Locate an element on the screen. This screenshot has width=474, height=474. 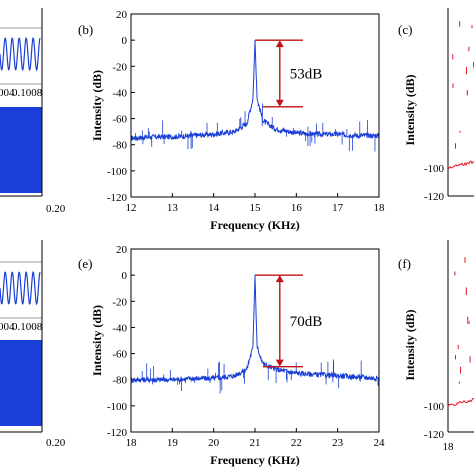
panel-c-tick-100: -100 is located at coordinates (434, 169).